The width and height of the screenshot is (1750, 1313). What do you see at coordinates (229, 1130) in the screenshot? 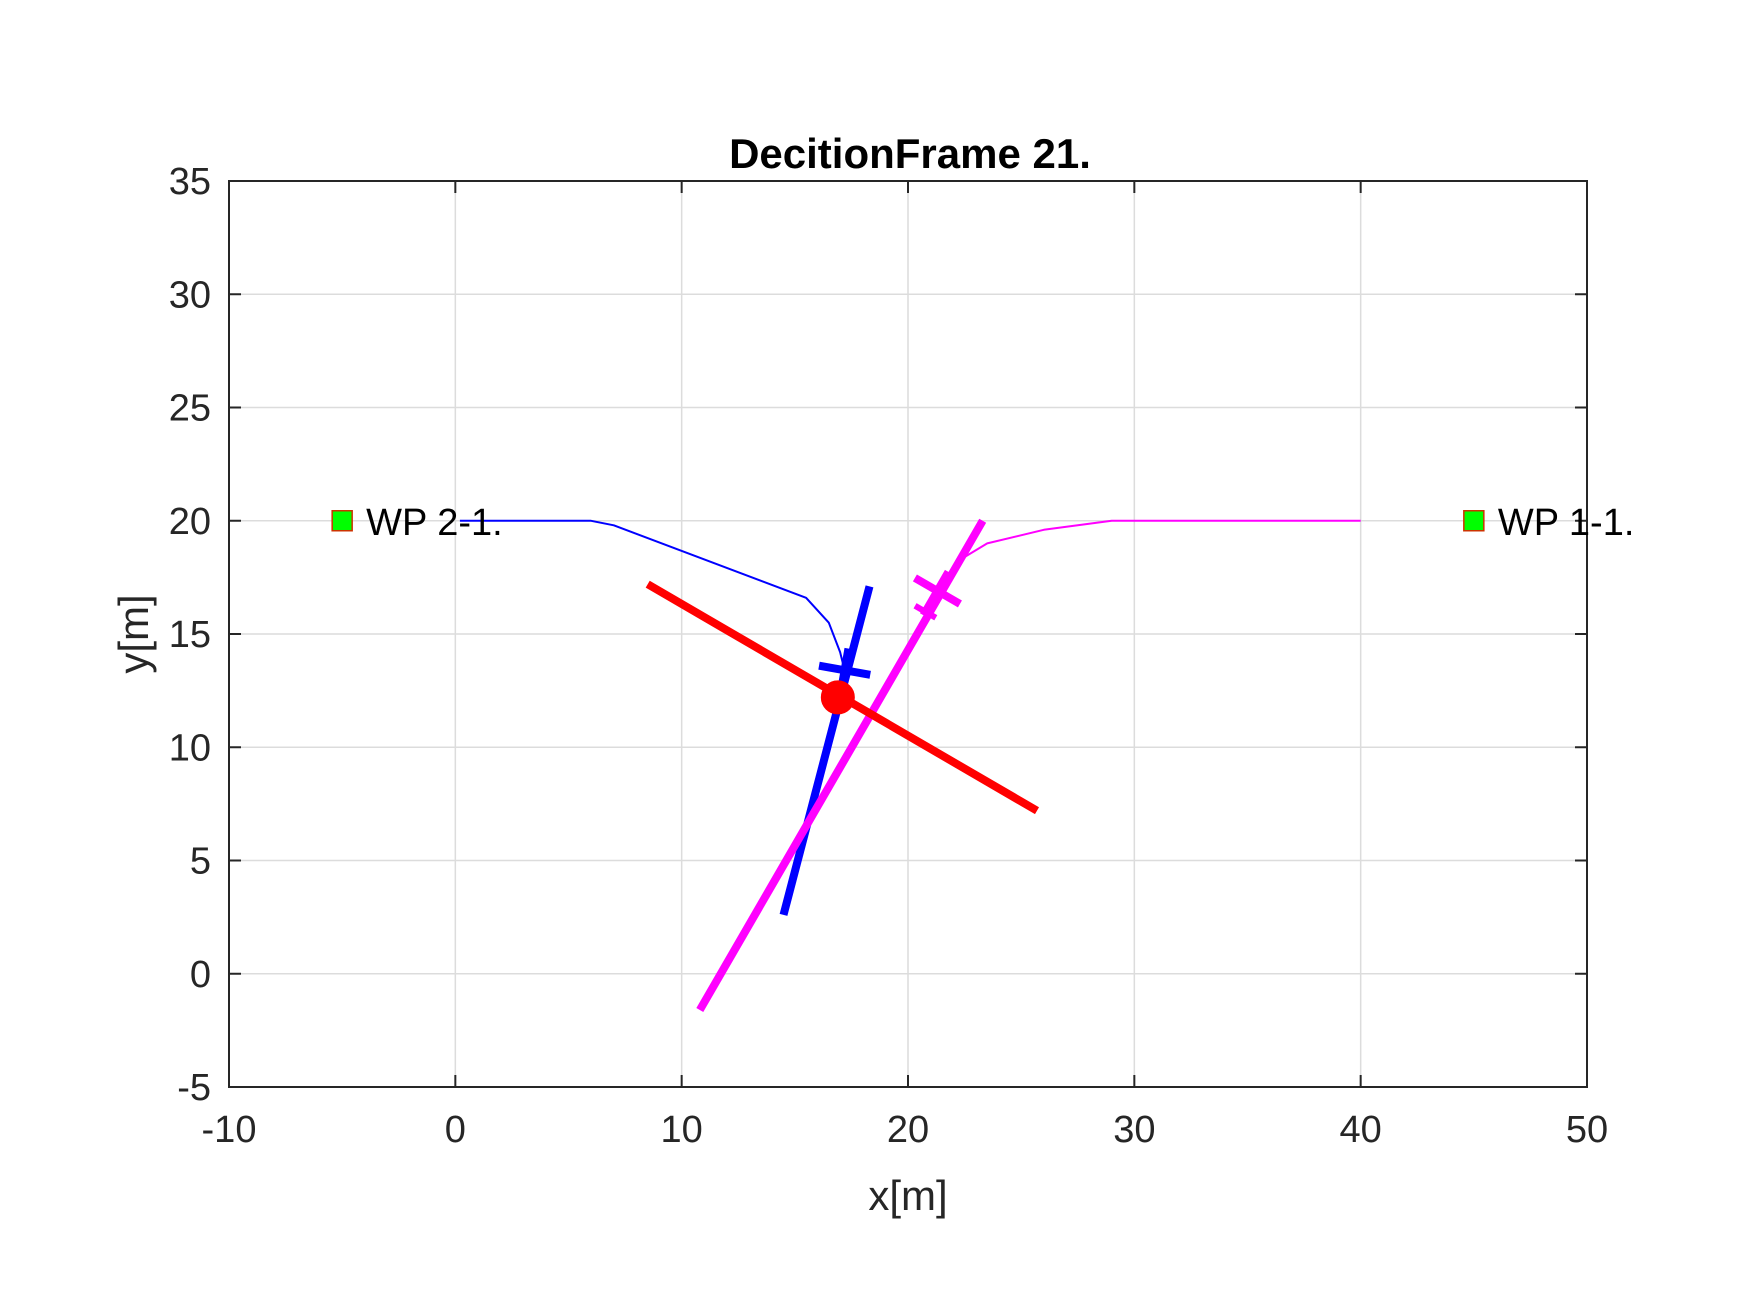
I see `x-tick-label: -10` at bounding box center [229, 1130].